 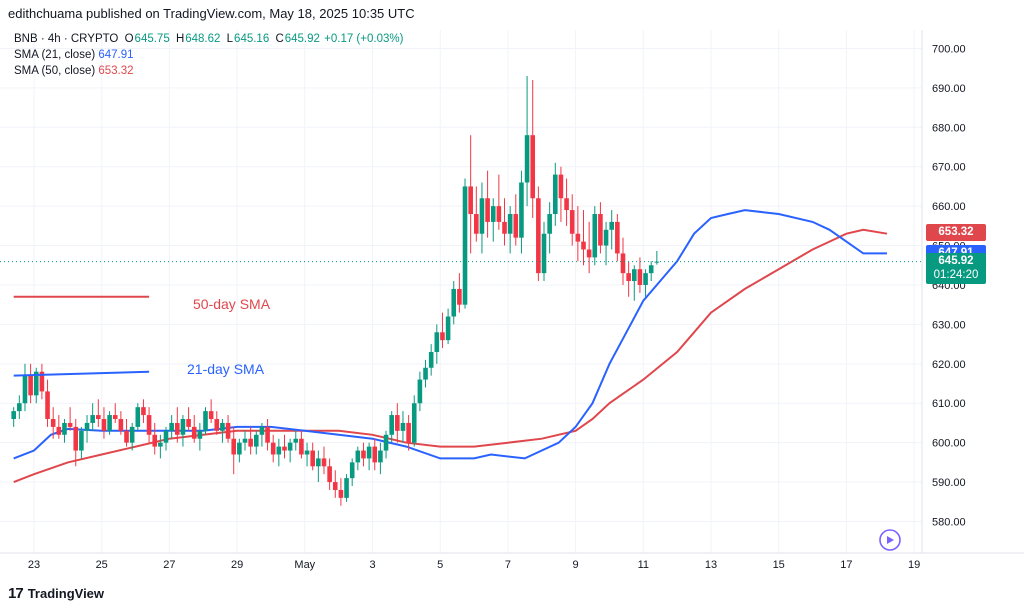 What do you see at coordinates (474, 565) in the screenshot?
I see `time-axis: 23 25 27 29 May 3 5 7 9 11 13 15 17 19` at bounding box center [474, 565].